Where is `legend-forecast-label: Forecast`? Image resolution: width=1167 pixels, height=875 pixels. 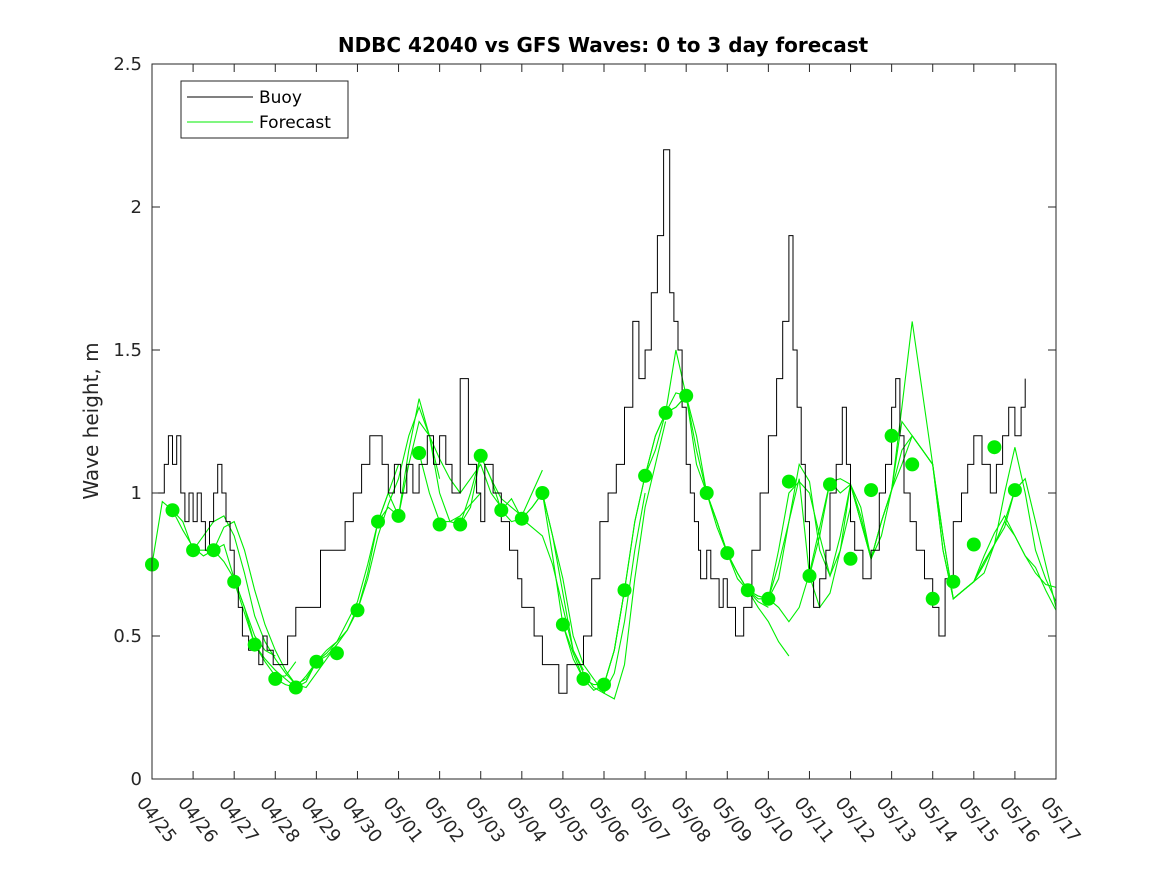
legend-forecast-label: Forecast is located at coordinates (295, 123).